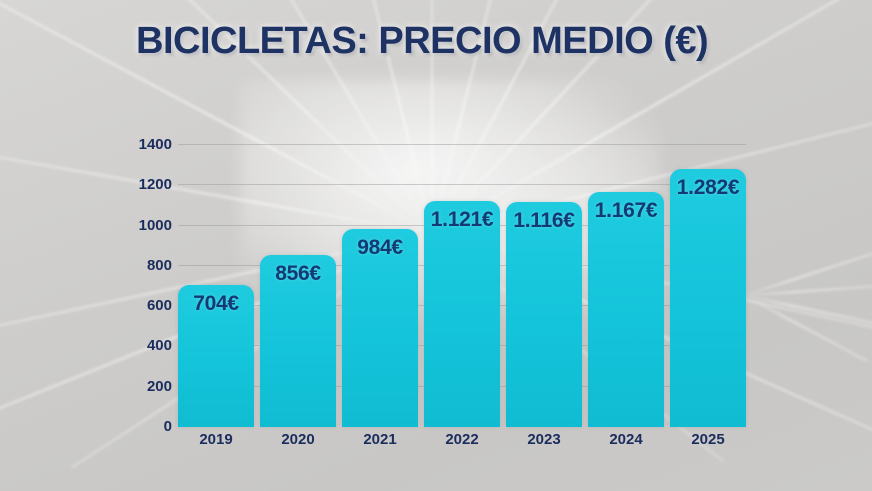 The width and height of the screenshot is (872, 491). I want to click on y-axis-label: 200, so click(159, 386).